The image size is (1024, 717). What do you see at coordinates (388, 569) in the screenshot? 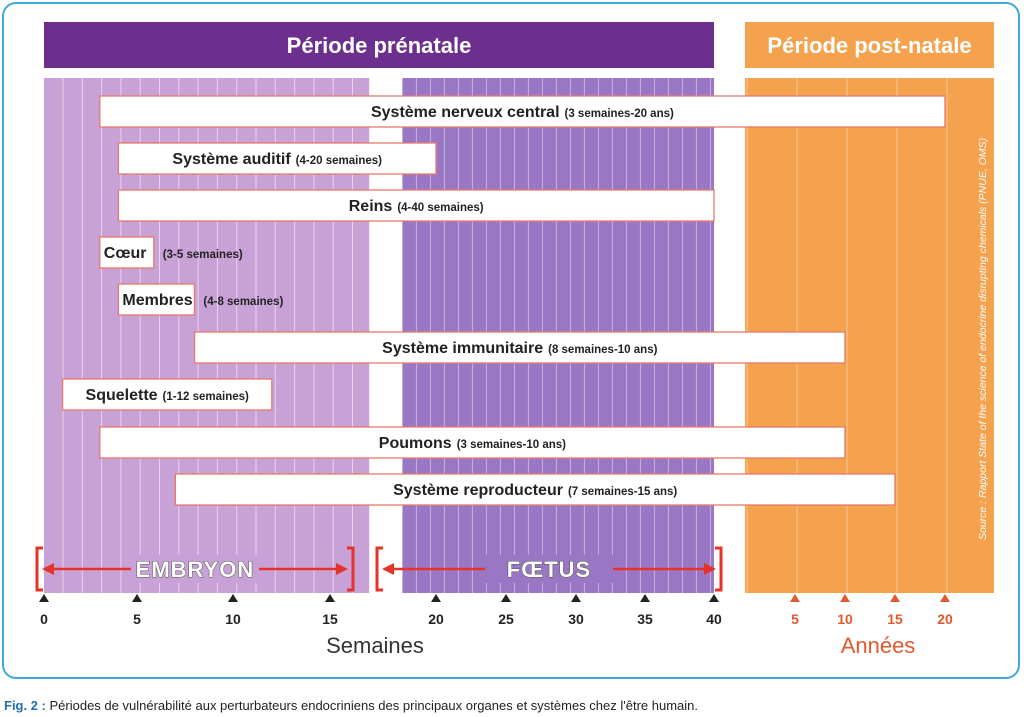
I see `fetus-arrowhead-left` at bounding box center [388, 569].